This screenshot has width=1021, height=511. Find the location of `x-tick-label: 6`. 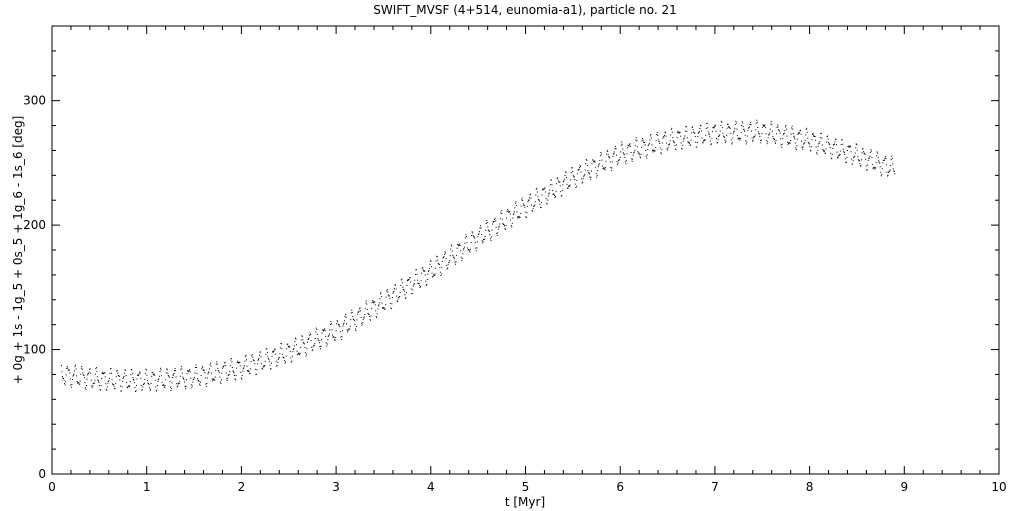

x-tick-label: 6 is located at coordinates (620, 487).